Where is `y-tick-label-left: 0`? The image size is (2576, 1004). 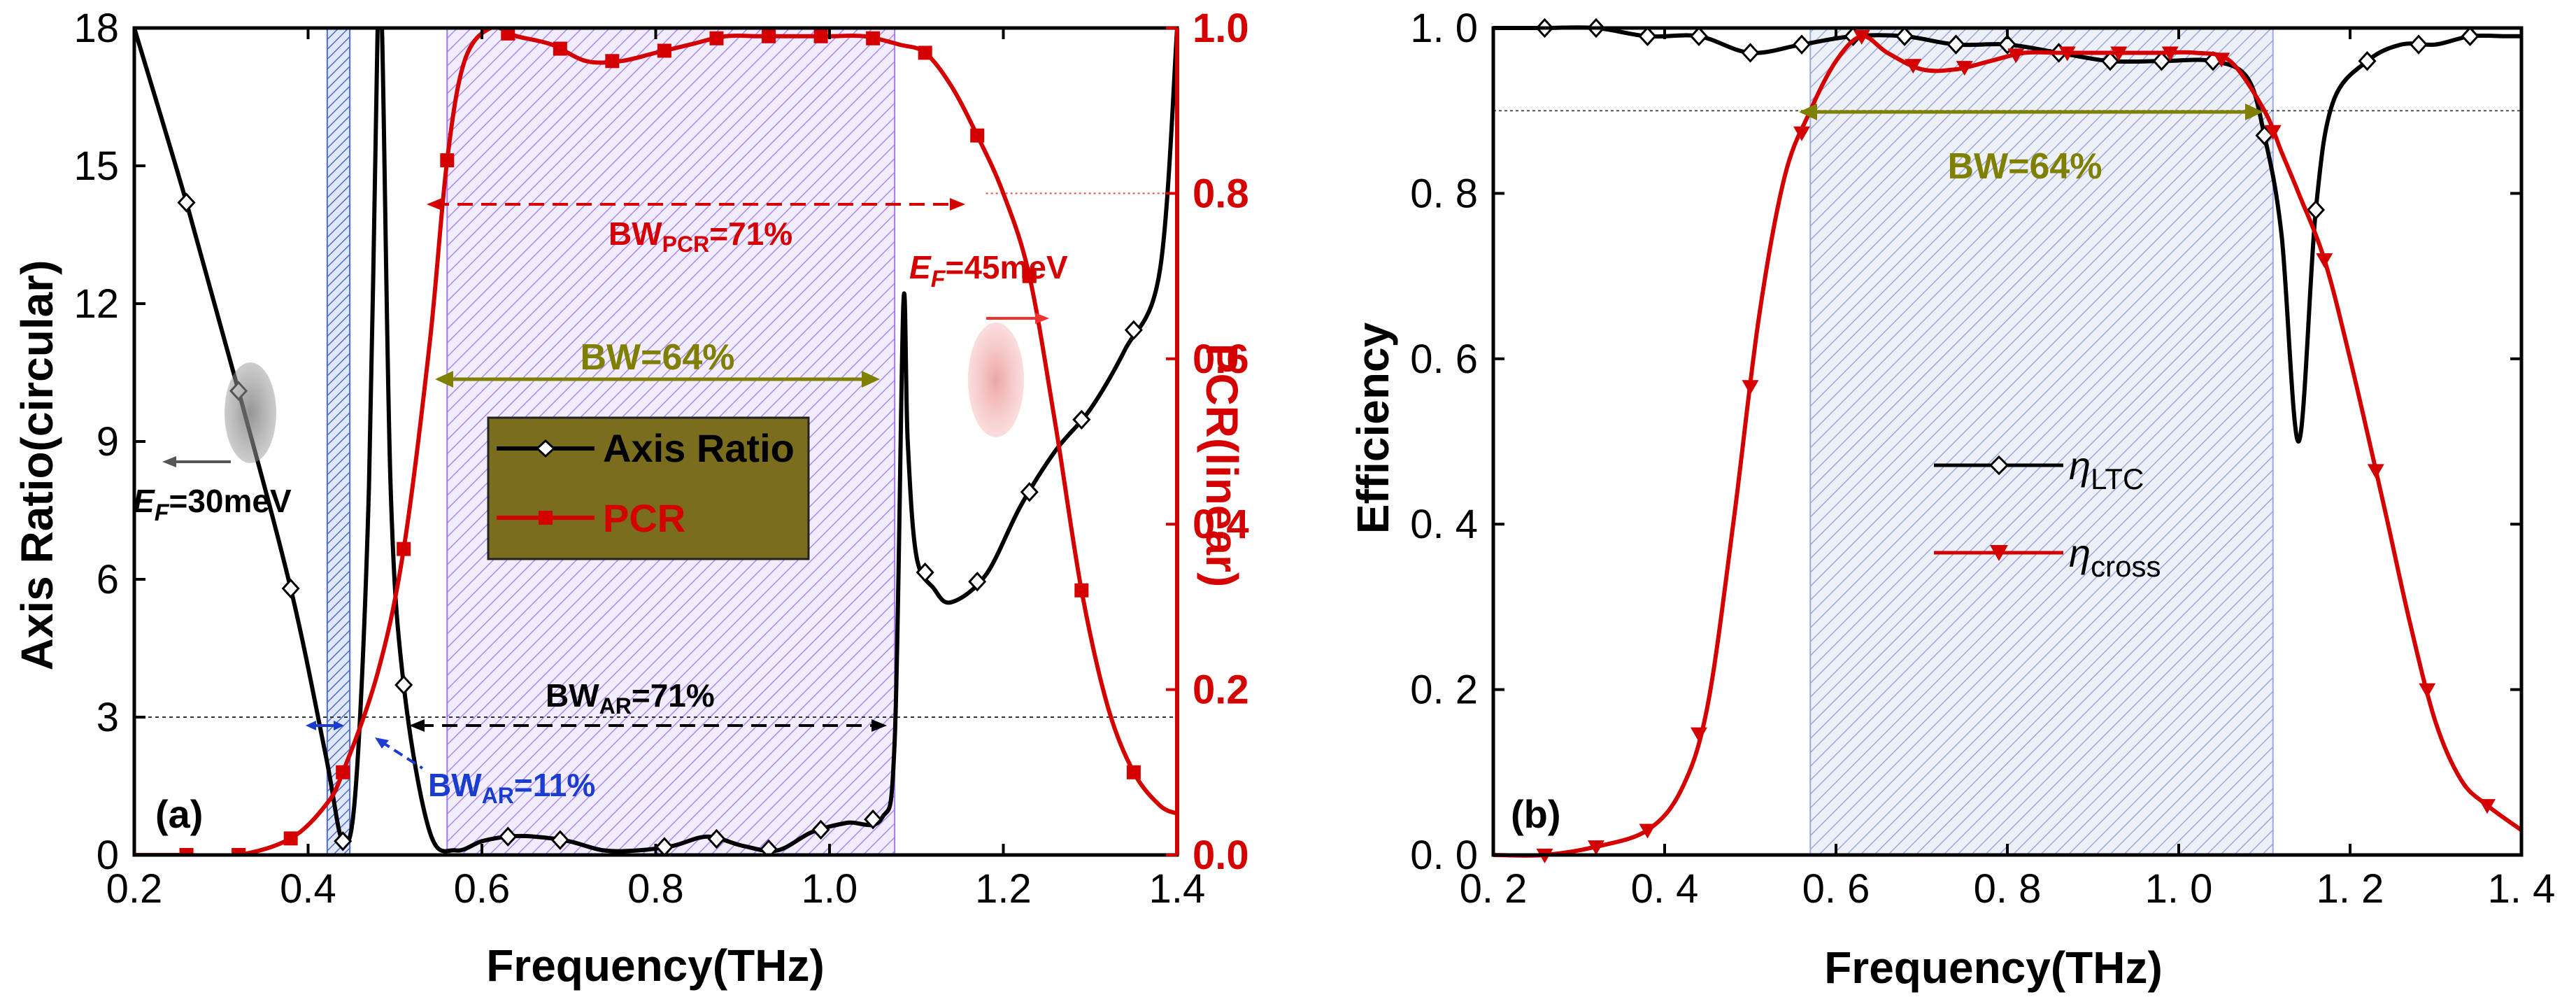
y-tick-label-left: 0 is located at coordinates (108, 855).